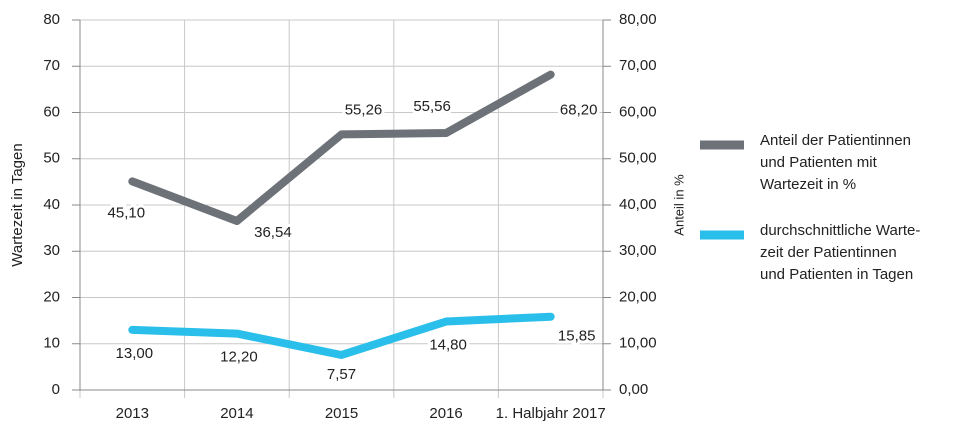 This screenshot has width=965, height=427. What do you see at coordinates (51, 250) in the screenshot?
I see `y-tick-label: 30` at bounding box center [51, 250].